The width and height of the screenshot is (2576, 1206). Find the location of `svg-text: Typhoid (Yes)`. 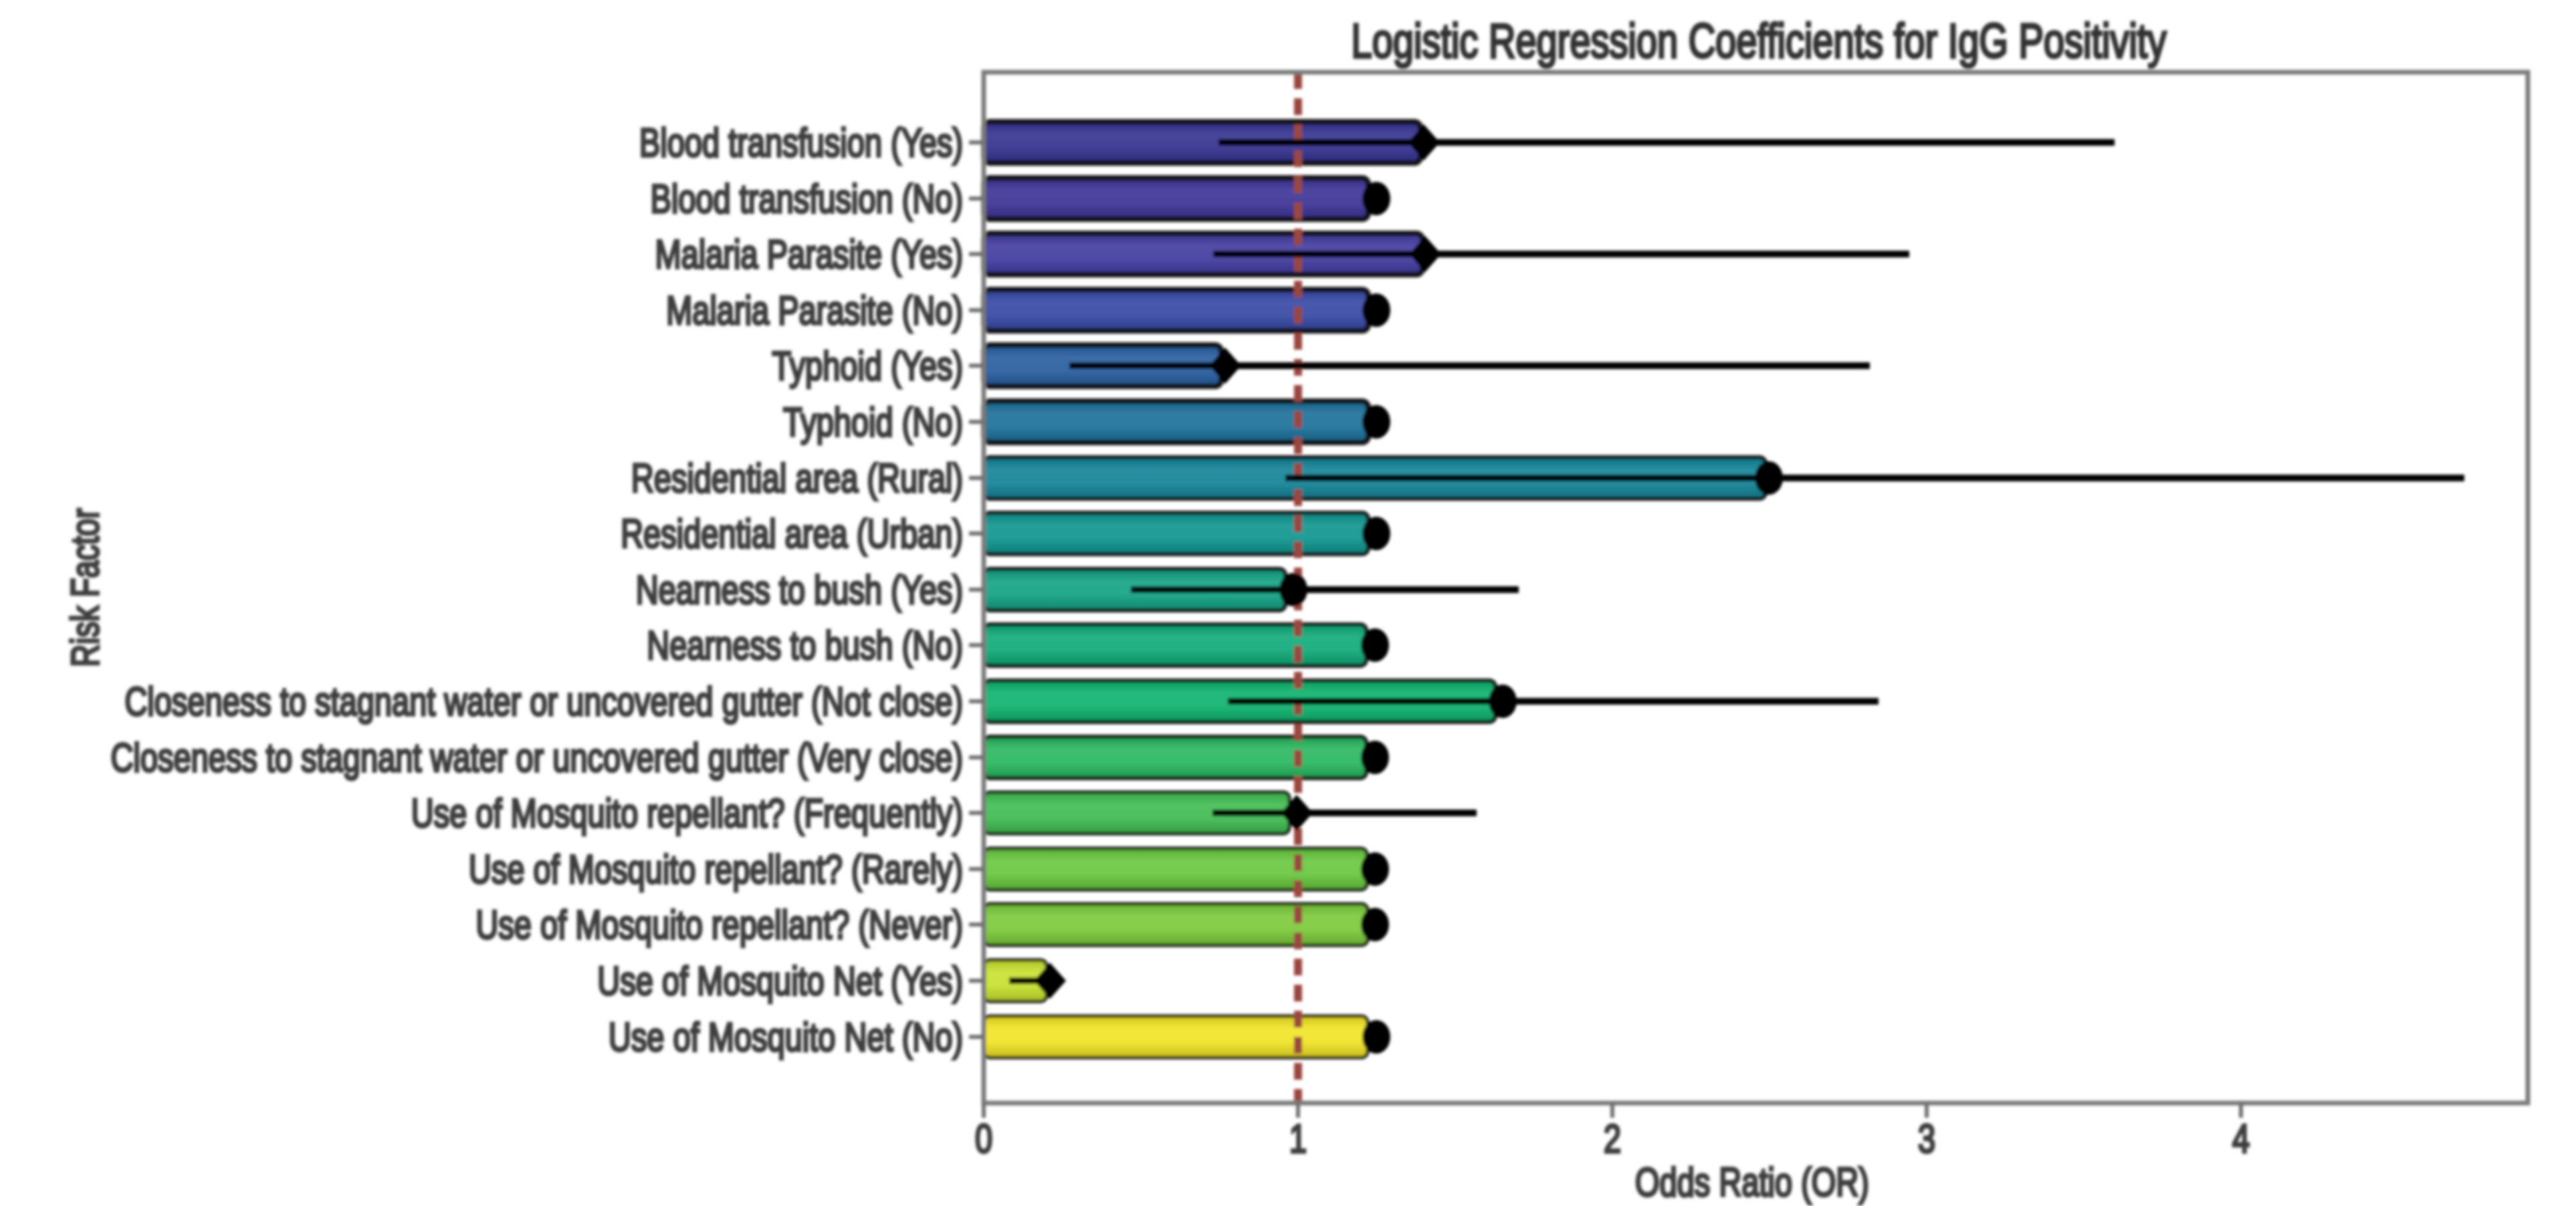

svg-text: Typhoid (Yes) is located at coordinates (867, 366).